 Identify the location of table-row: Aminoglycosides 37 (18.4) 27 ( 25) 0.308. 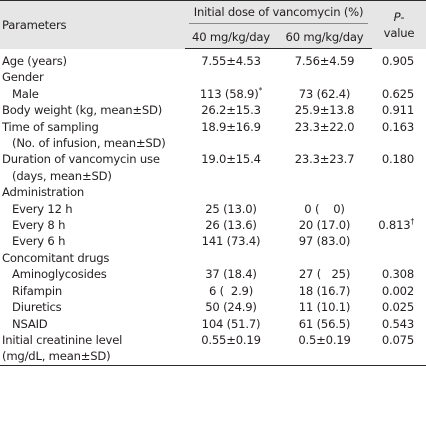
(213, 274).